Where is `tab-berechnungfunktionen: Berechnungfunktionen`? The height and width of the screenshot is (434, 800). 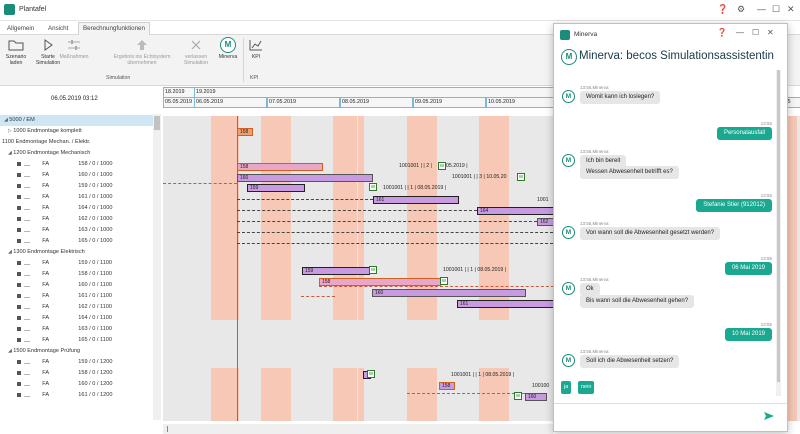
tab-berechnungfunktionen: Berechnungfunktionen is located at coordinates (114, 28).